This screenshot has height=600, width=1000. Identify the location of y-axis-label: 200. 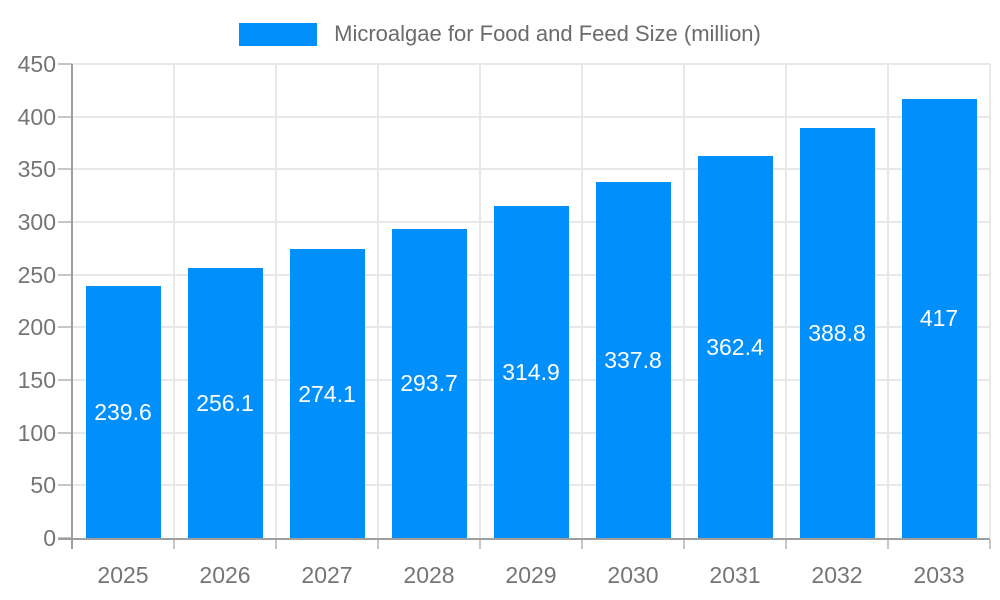
(36, 327).